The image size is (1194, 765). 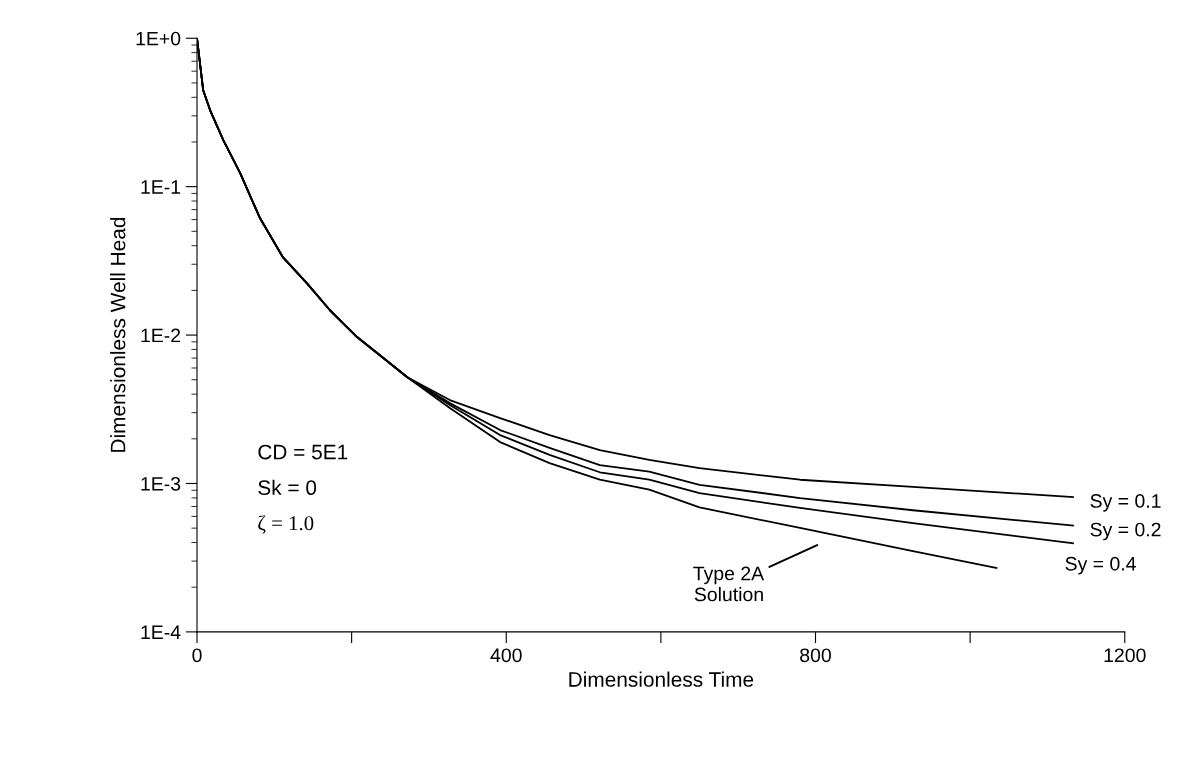 What do you see at coordinates (158, 38) in the screenshot?
I see `y-tick-label: 1E+0` at bounding box center [158, 38].